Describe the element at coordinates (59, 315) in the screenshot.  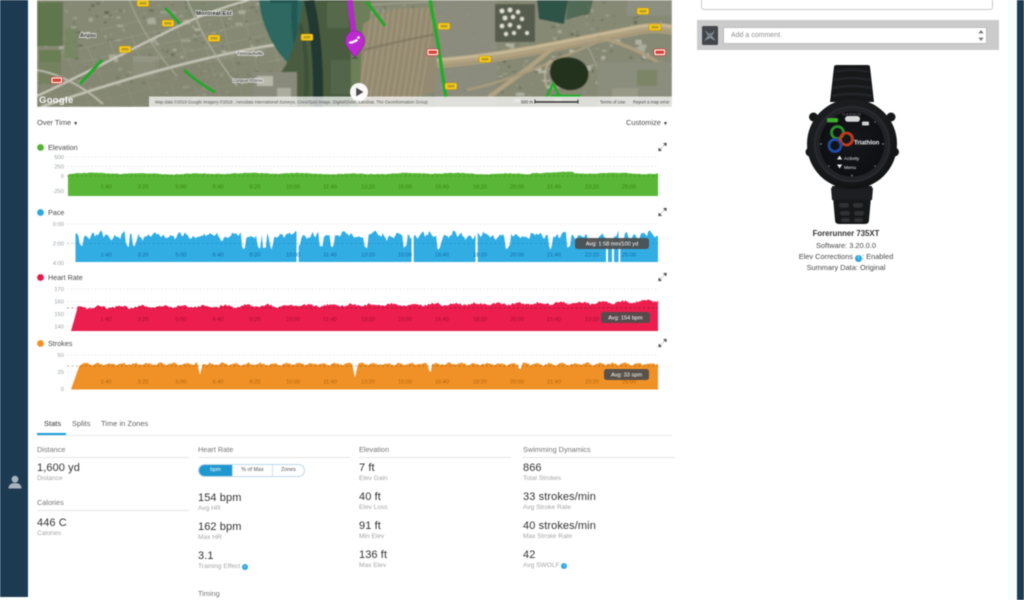
I see `svg-text: 150` at that location.